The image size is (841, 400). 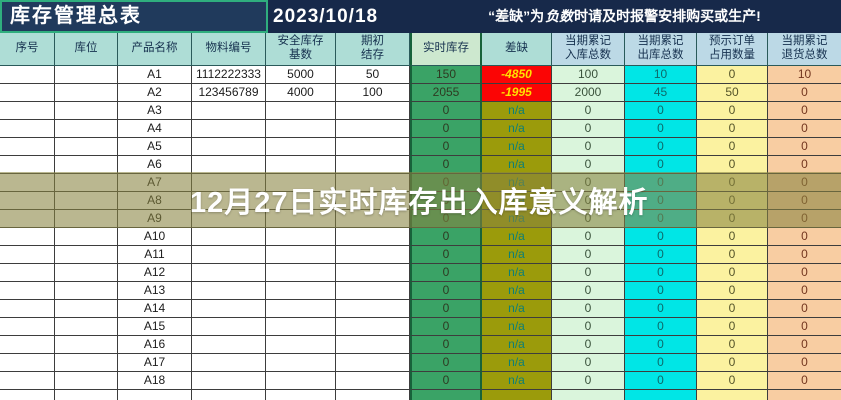 I want to click on cell-occupied, so click(x=732, y=395).